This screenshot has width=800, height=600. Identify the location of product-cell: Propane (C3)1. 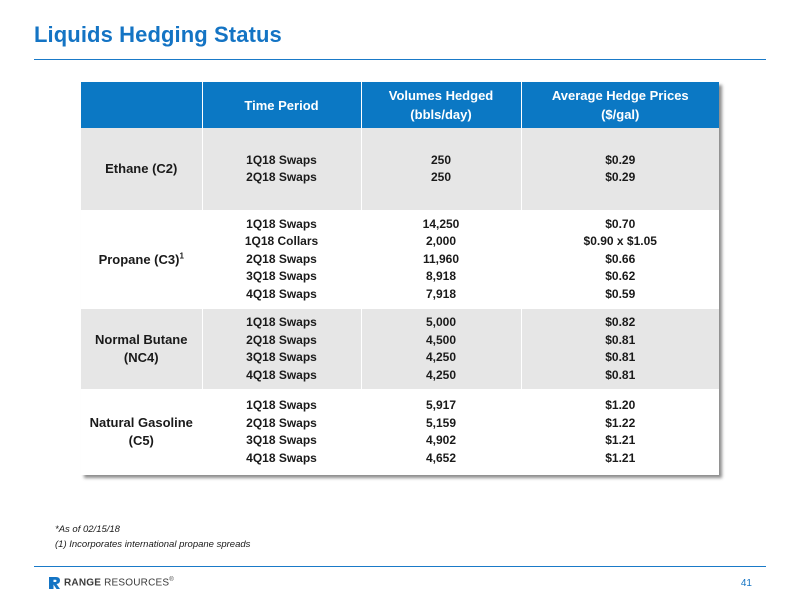
(141, 259).